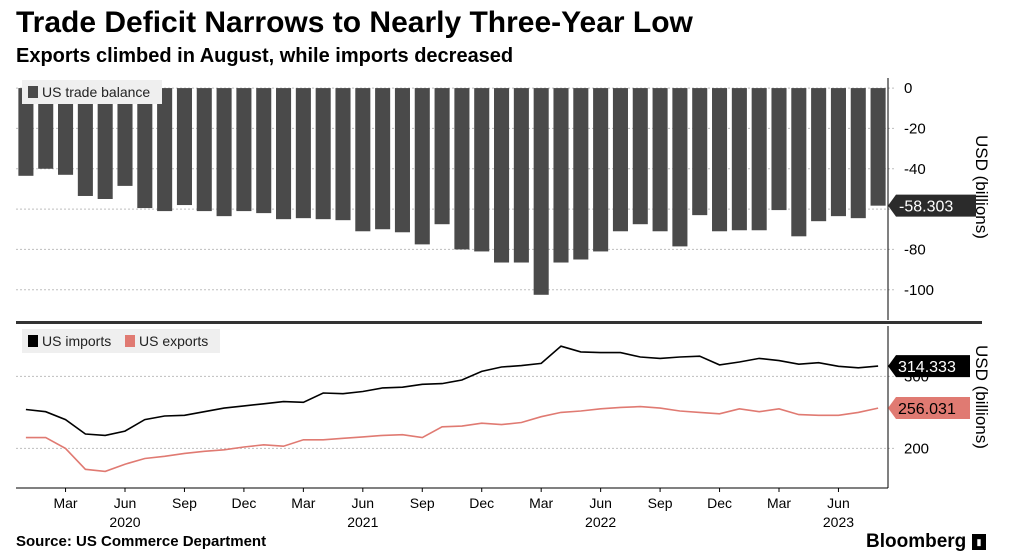 The height and width of the screenshot is (559, 1024). I want to click on x-year-label: 2020, so click(124, 522).